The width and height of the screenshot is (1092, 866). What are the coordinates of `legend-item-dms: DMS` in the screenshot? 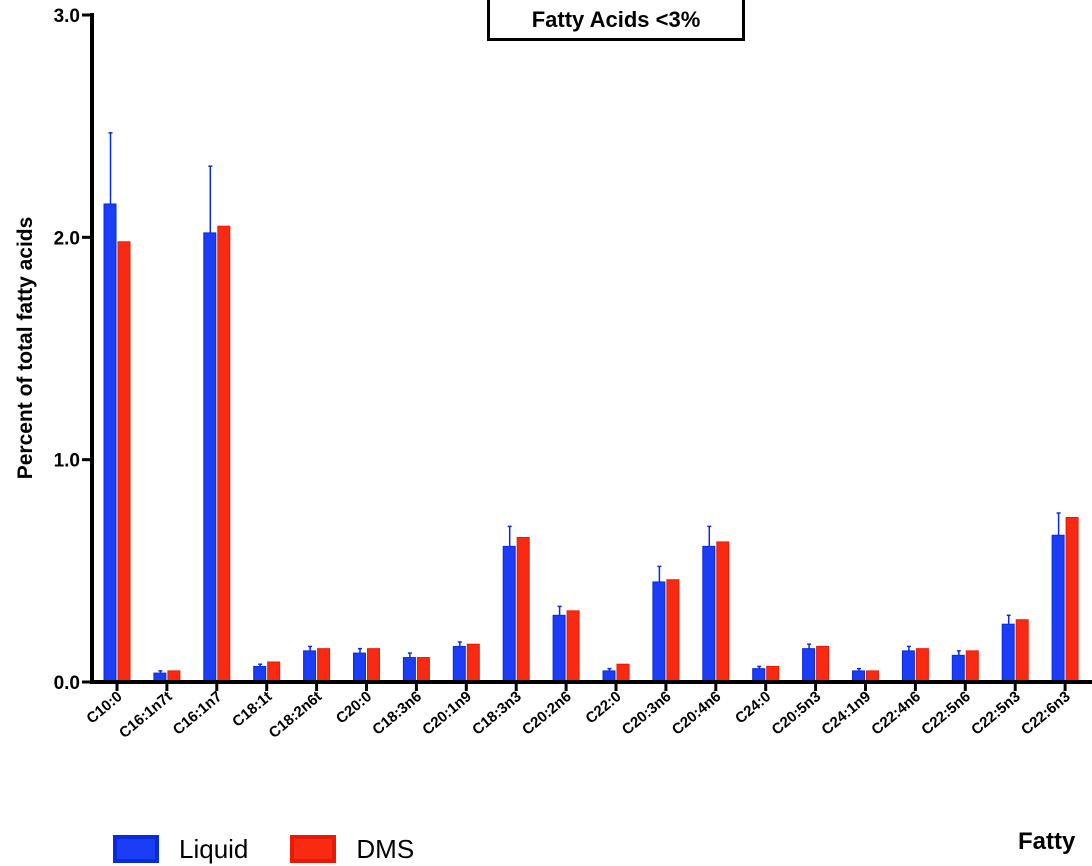 It's located at (352, 849).